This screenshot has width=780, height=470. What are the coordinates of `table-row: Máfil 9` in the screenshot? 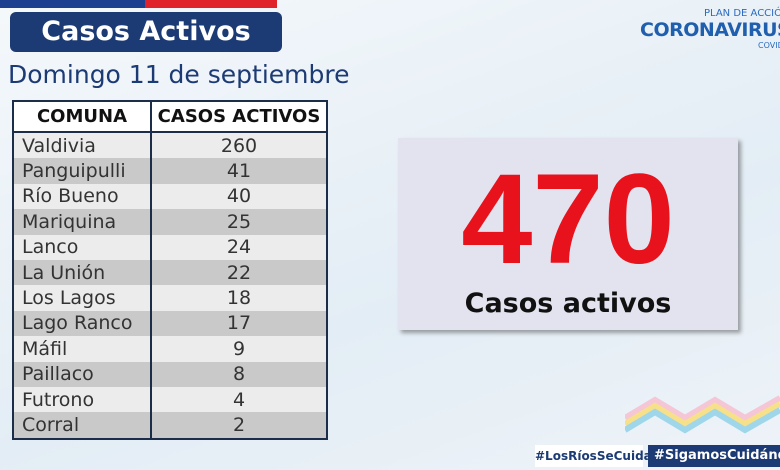 It's located at (170, 349).